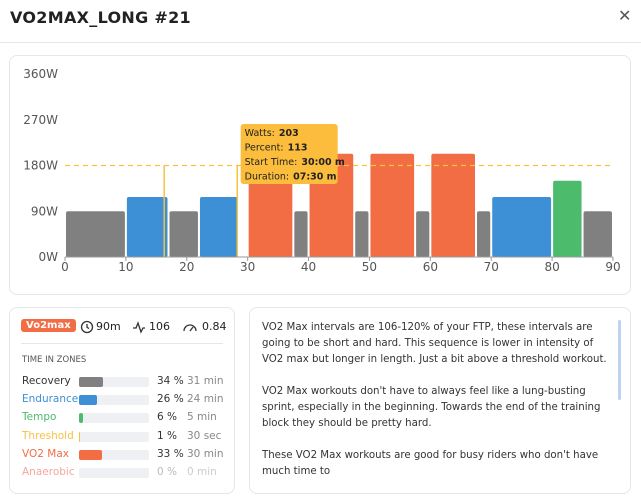  Describe the element at coordinates (190, 328) in the screenshot. I see `gauge-icon` at that location.